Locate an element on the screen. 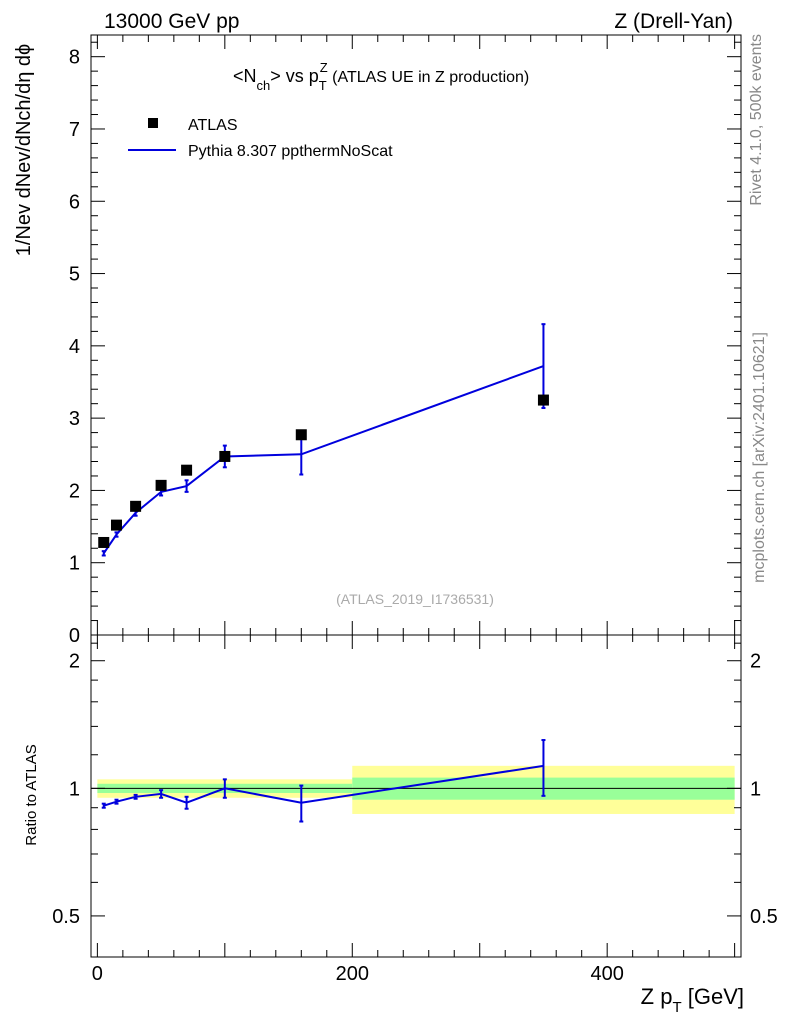 This screenshot has height=1024, width=786. ratio-xlabel: Z pT [GeV] is located at coordinates (692, 1000).